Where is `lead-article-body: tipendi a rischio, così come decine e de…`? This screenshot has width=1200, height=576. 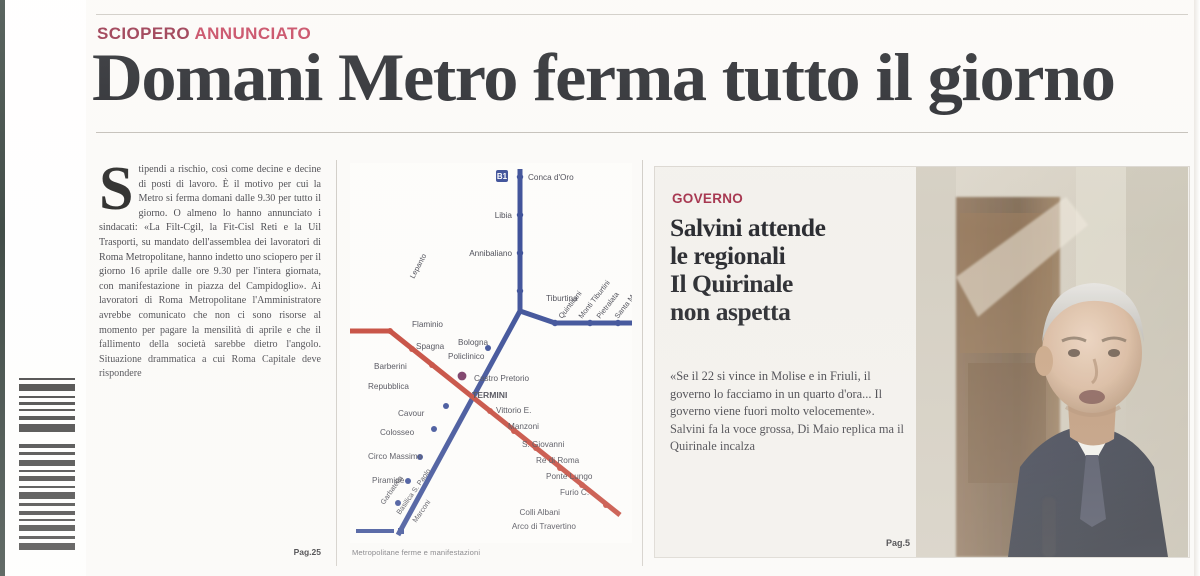 lead-article-body: tipendi a rischio, così come decine e de… is located at coordinates (210, 272).